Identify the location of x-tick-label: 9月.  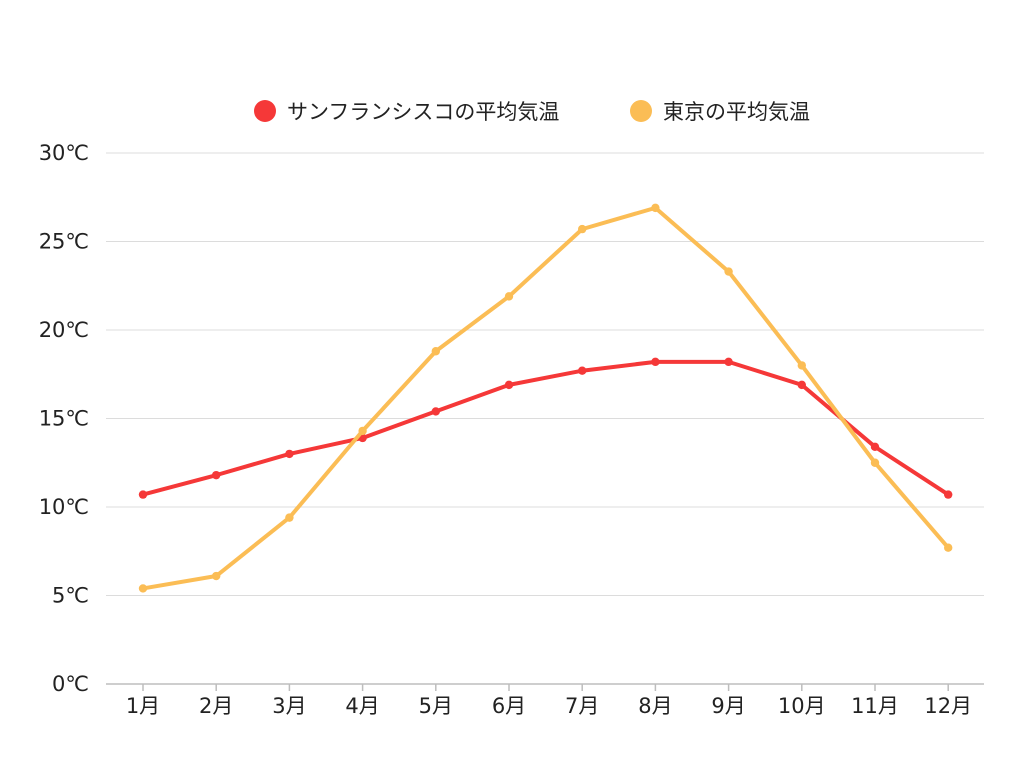
(728, 706).